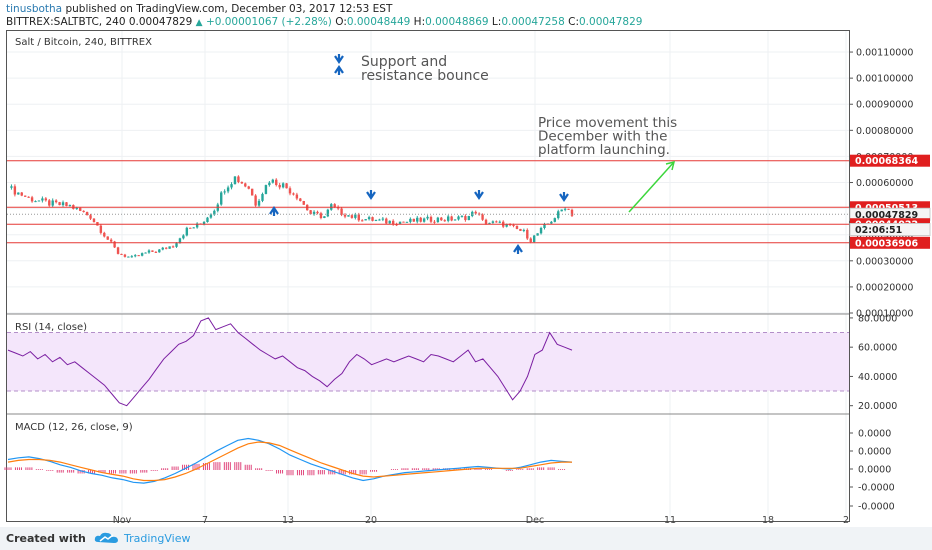  Describe the element at coordinates (884, 53) in the screenshot. I see `y-tick-label: 0.00110000` at that location.